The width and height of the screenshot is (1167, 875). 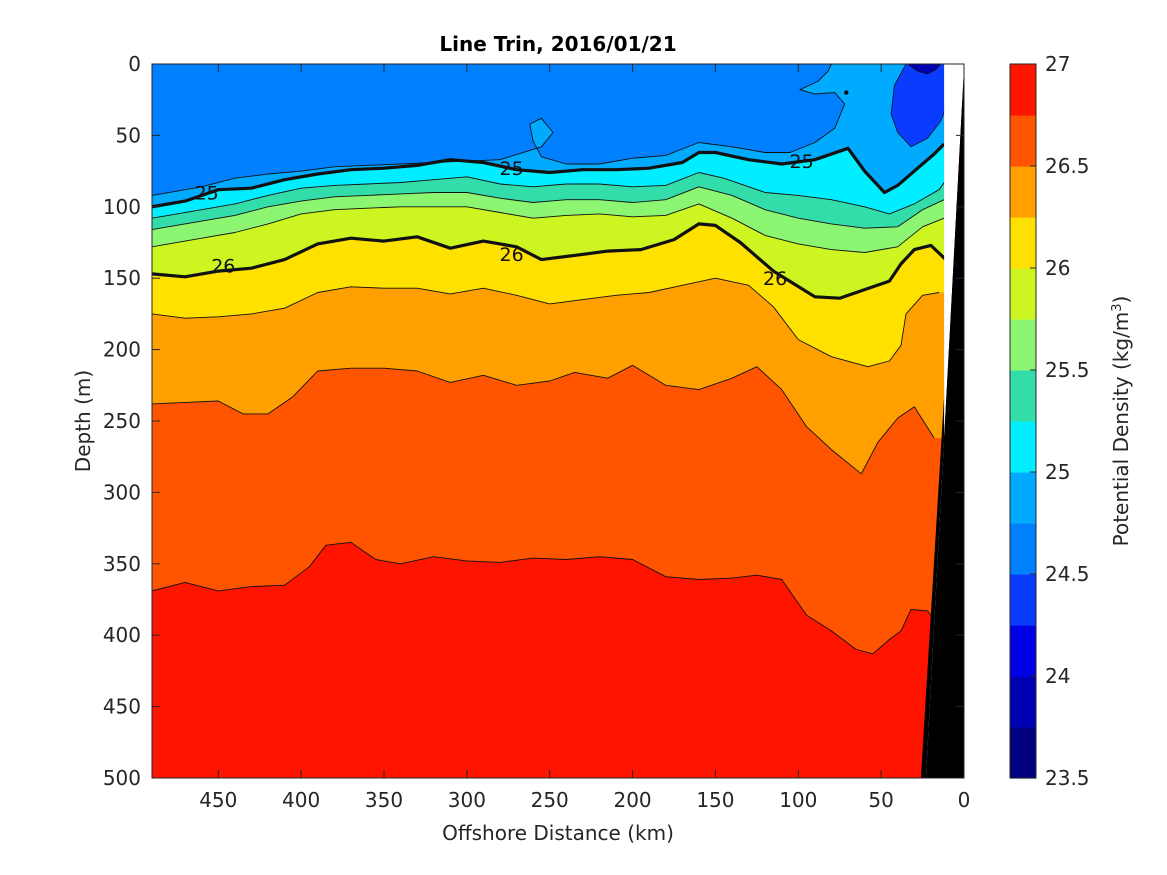 I want to click on y-tick-label: 450, so click(x=122, y=707).